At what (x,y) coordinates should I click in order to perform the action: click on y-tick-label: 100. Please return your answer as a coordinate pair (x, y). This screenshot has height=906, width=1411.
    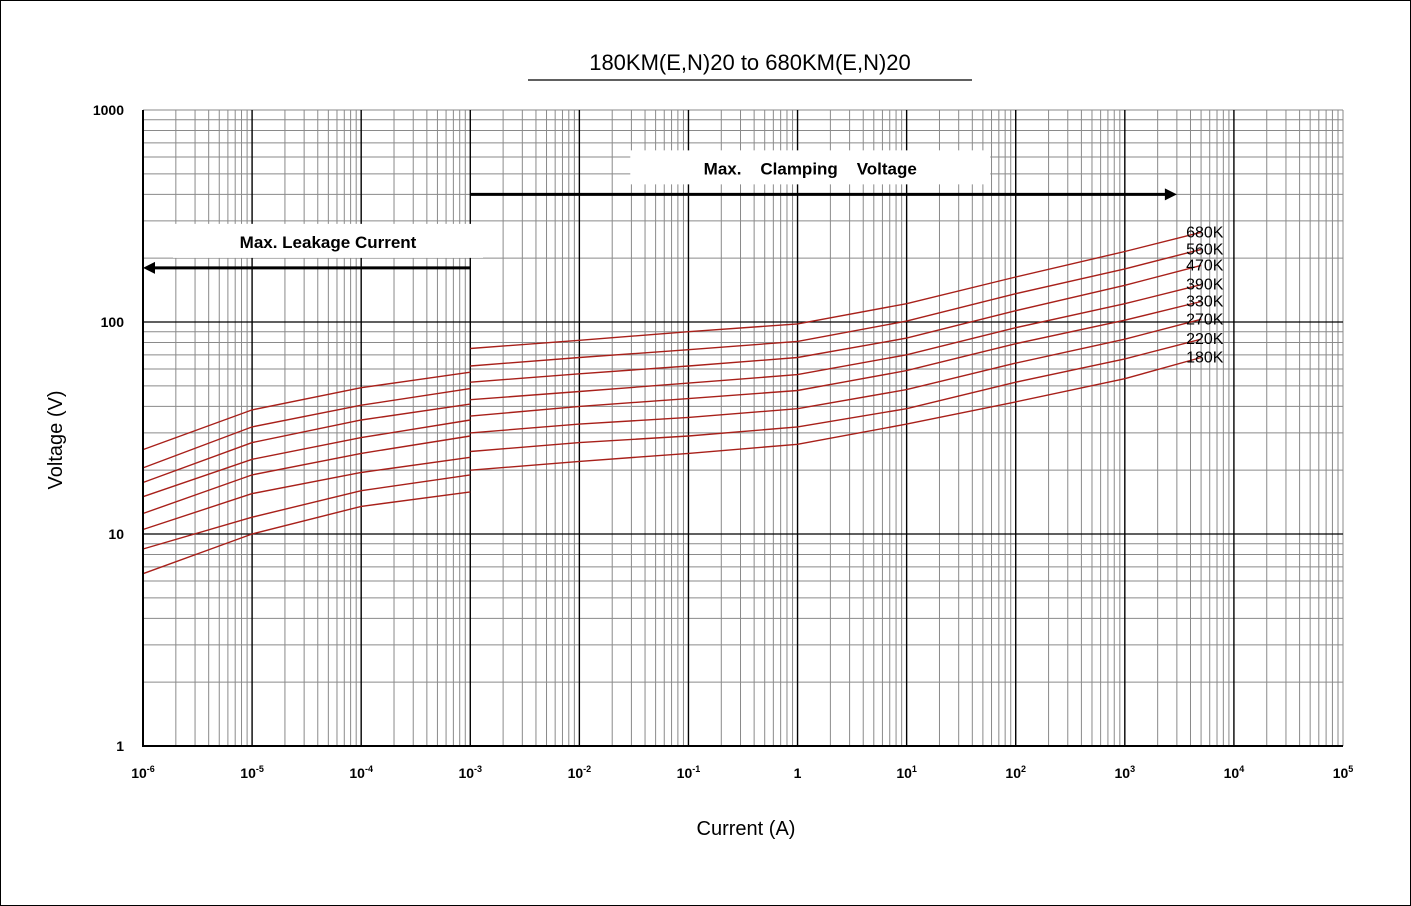
    Looking at the image, I should click on (113, 322).